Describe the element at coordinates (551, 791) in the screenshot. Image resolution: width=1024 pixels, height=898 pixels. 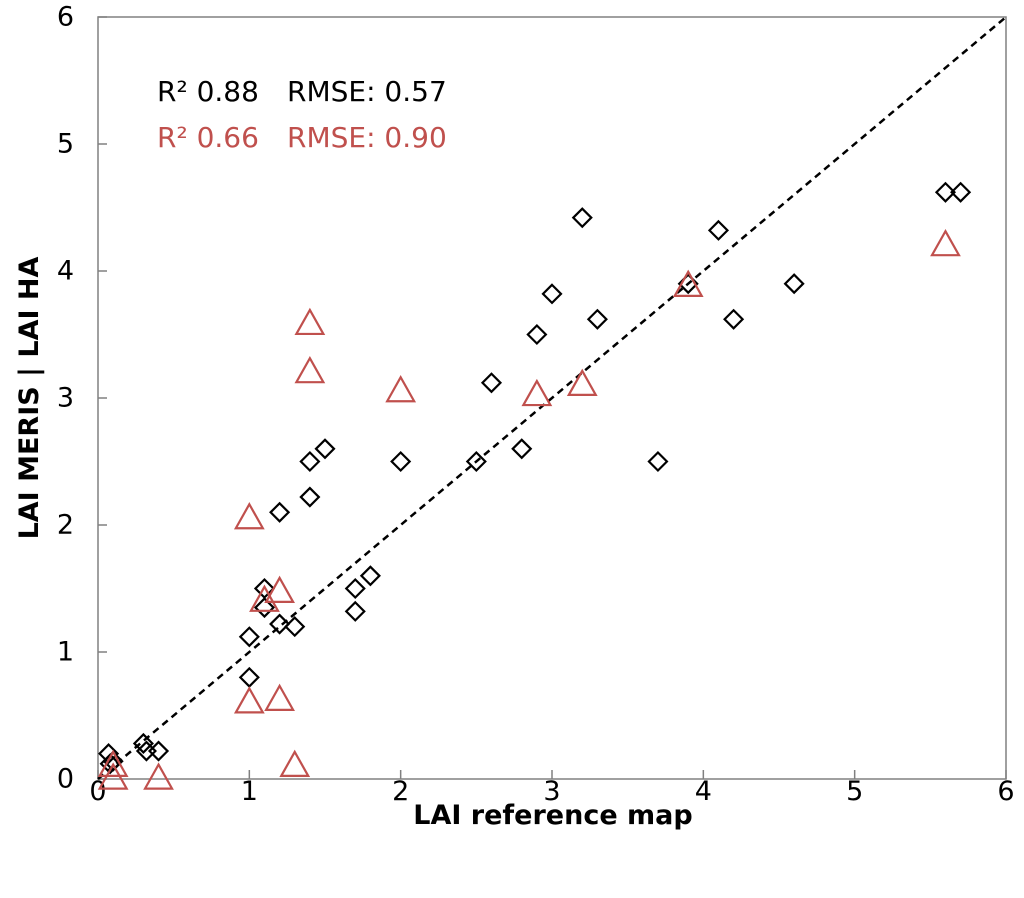
I see `x-tick-label: 3` at that location.